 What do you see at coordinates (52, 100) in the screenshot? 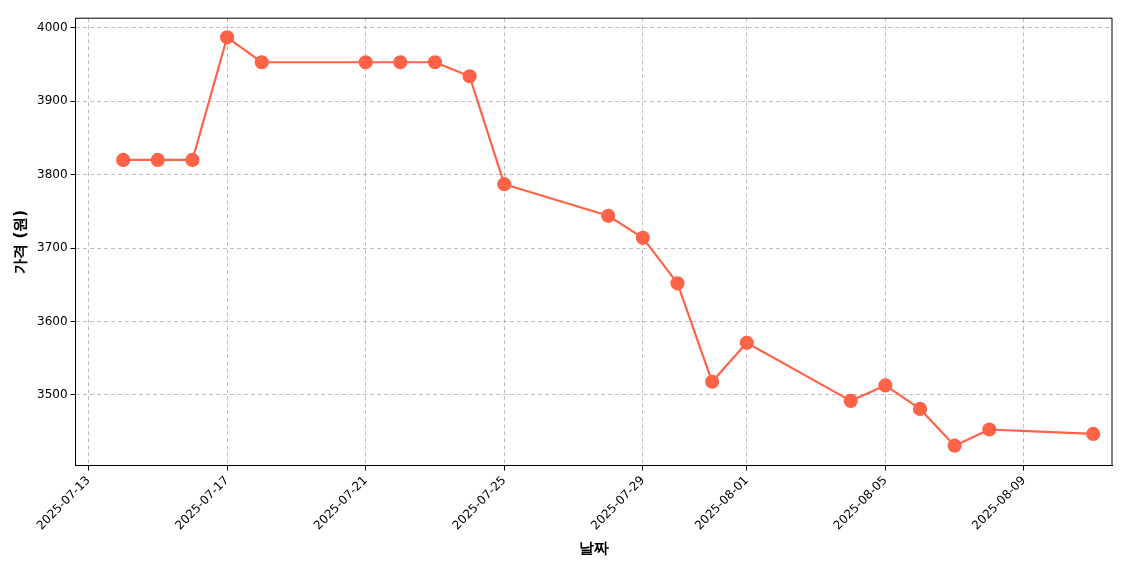
I see `y-tick-label: 3900` at bounding box center [52, 100].